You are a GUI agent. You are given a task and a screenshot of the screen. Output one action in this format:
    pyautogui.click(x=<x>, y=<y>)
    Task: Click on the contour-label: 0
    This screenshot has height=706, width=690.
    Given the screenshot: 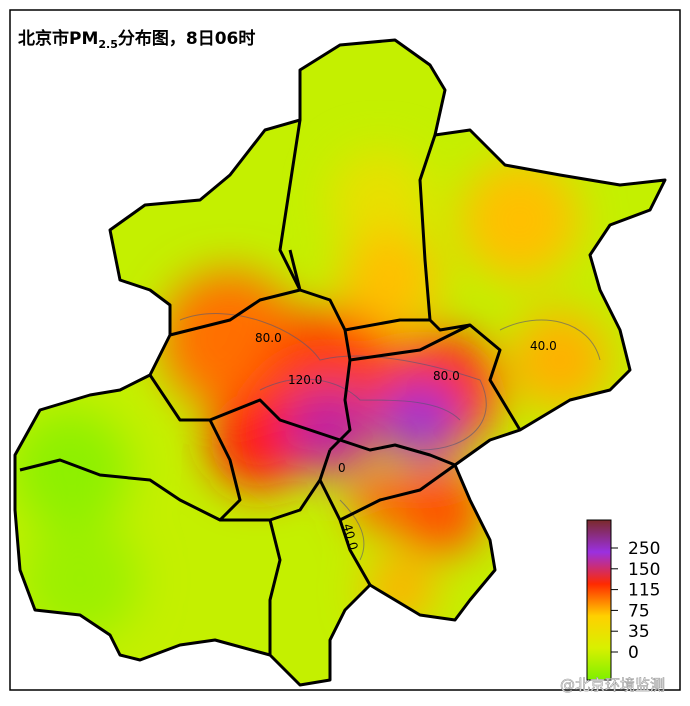 What is the action you would take?
    pyautogui.click(x=342, y=468)
    